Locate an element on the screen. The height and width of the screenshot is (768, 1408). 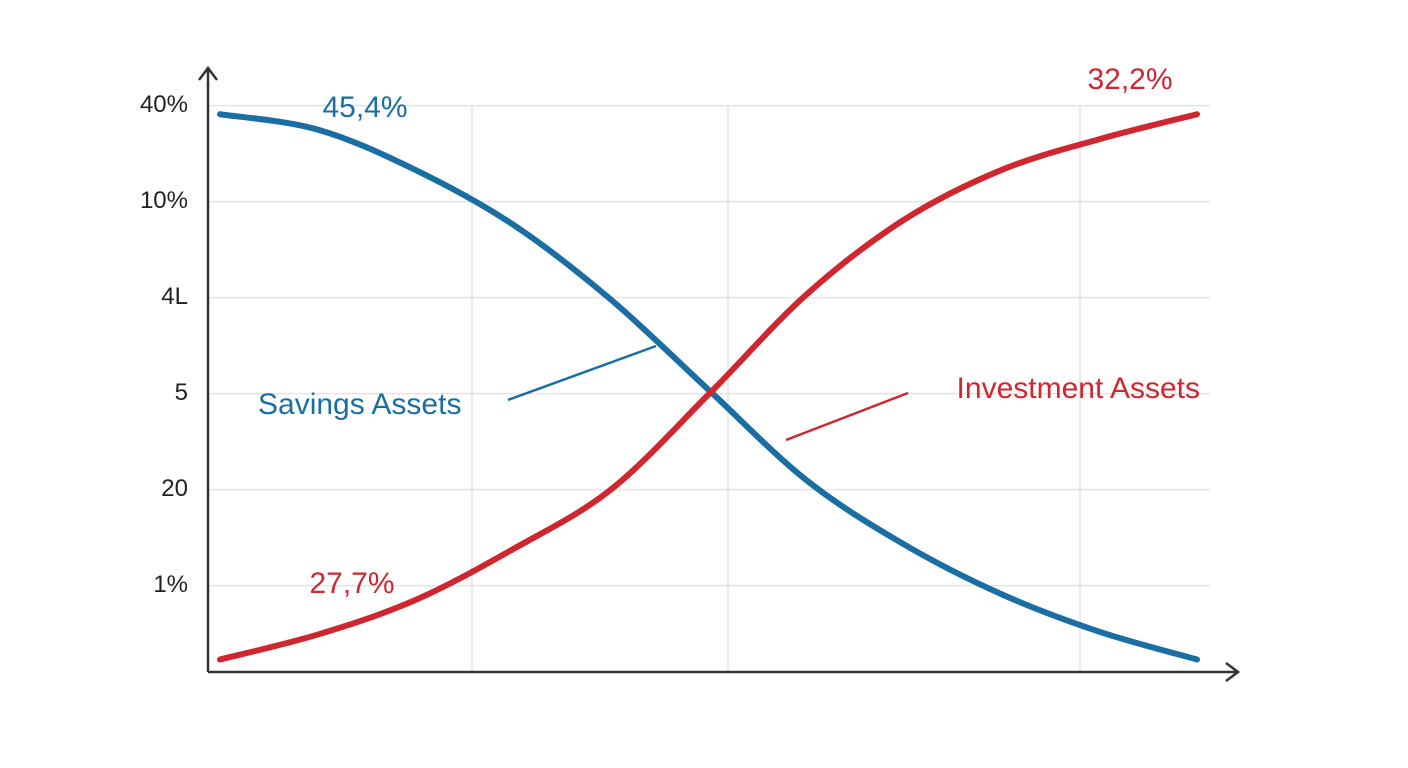
y-axis-arrow is located at coordinates (208, 73).